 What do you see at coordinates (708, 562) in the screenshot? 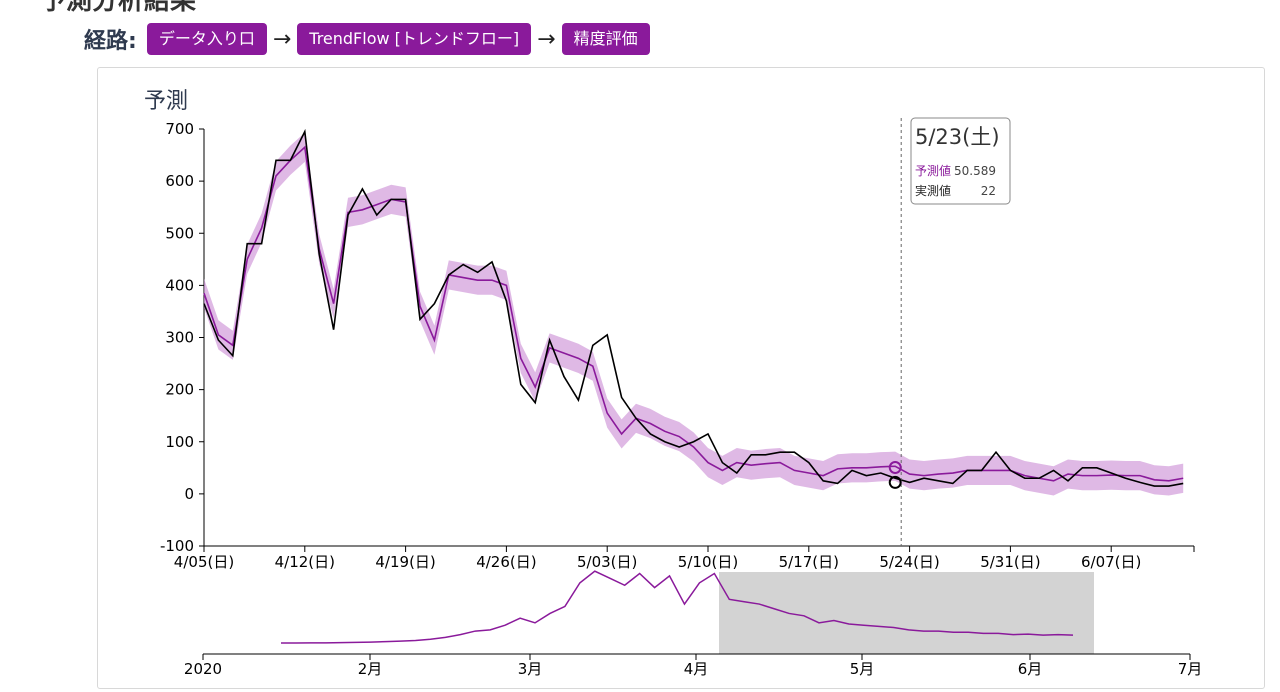
I see `x-tick-label: 5/10(日)` at bounding box center [708, 562].